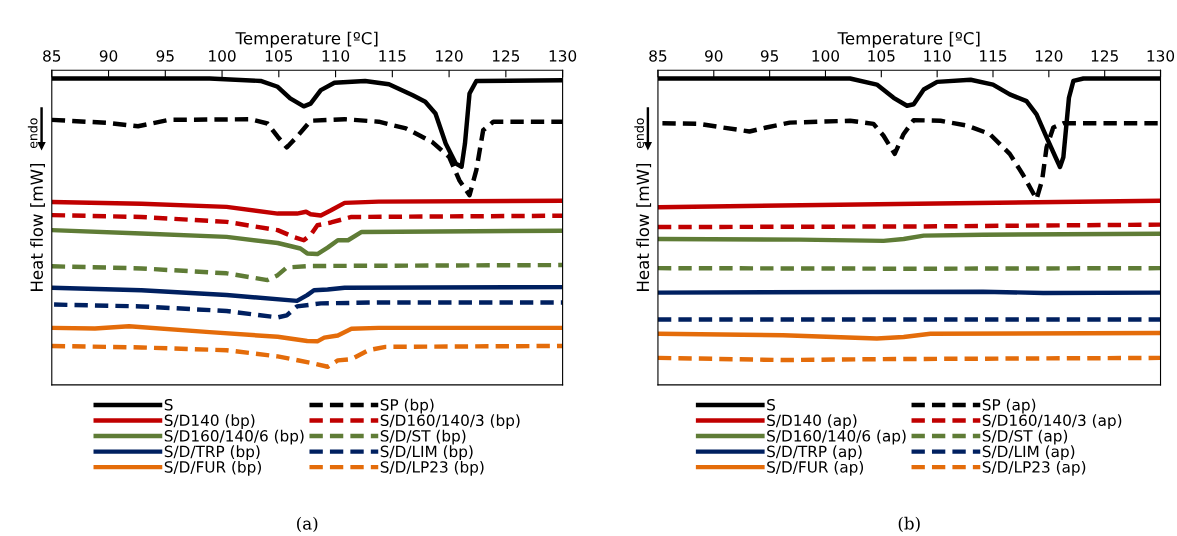 The width and height of the screenshot is (1177, 536). What do you see at coordinates (836, 437) in the screenshot?
I see `legend-label: S/D160/140/6 (ap)` at bounding box center [836, 437].